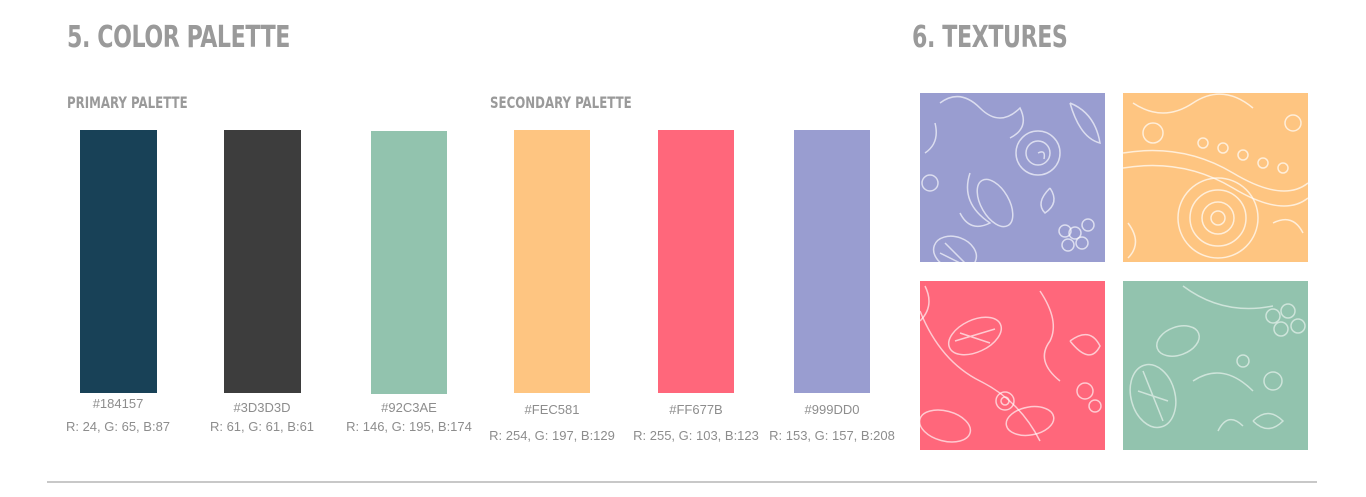 This screenshot has height=497, width=1366. Describe the element at coordinates (118, 426) in the screenshot. I see `swatch-primary-1-rgb: R: 24, G: 65, B:87` at that location.